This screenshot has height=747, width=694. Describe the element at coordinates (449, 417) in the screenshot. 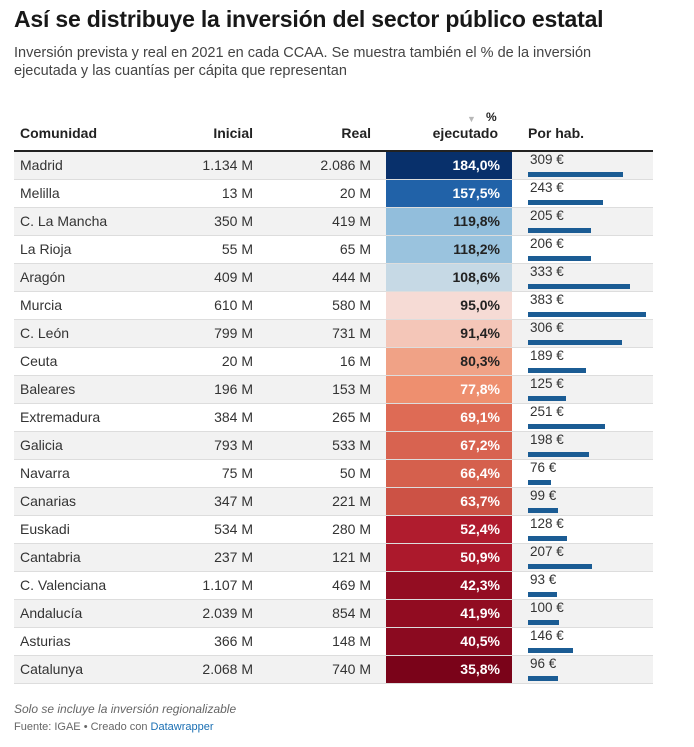

I see `row-pct-ejecutado: 69,1%` at that location.